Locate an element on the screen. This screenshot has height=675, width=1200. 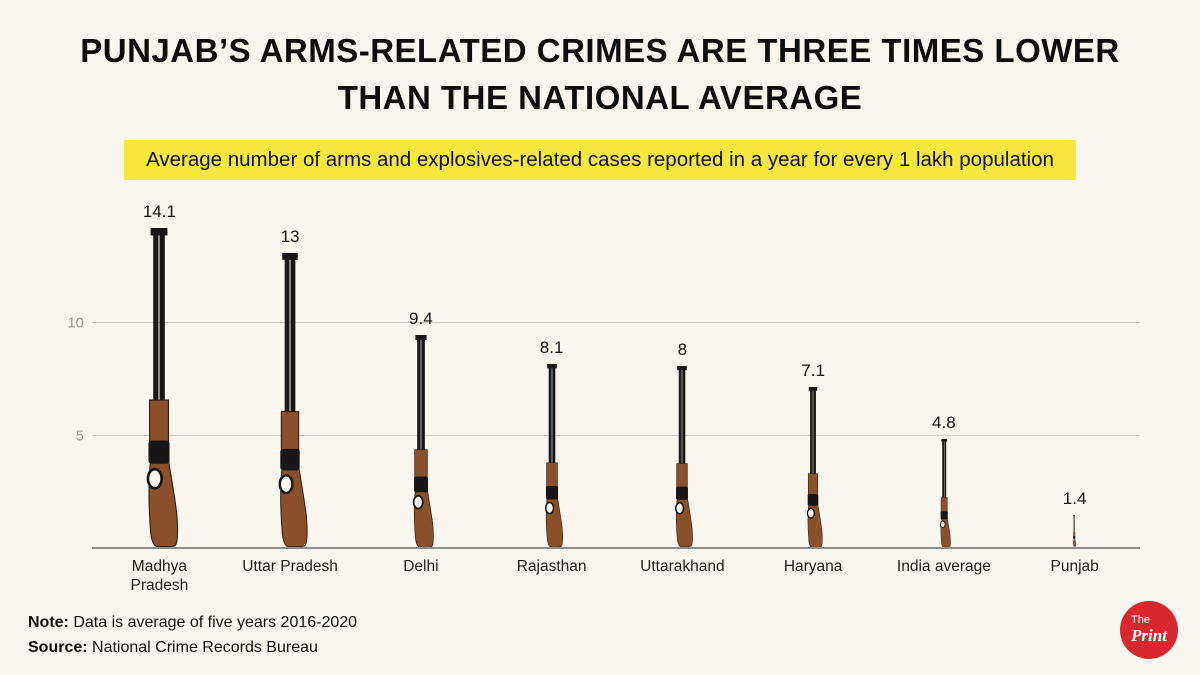
bar-column: 8 is located at coordinates (682, 443).